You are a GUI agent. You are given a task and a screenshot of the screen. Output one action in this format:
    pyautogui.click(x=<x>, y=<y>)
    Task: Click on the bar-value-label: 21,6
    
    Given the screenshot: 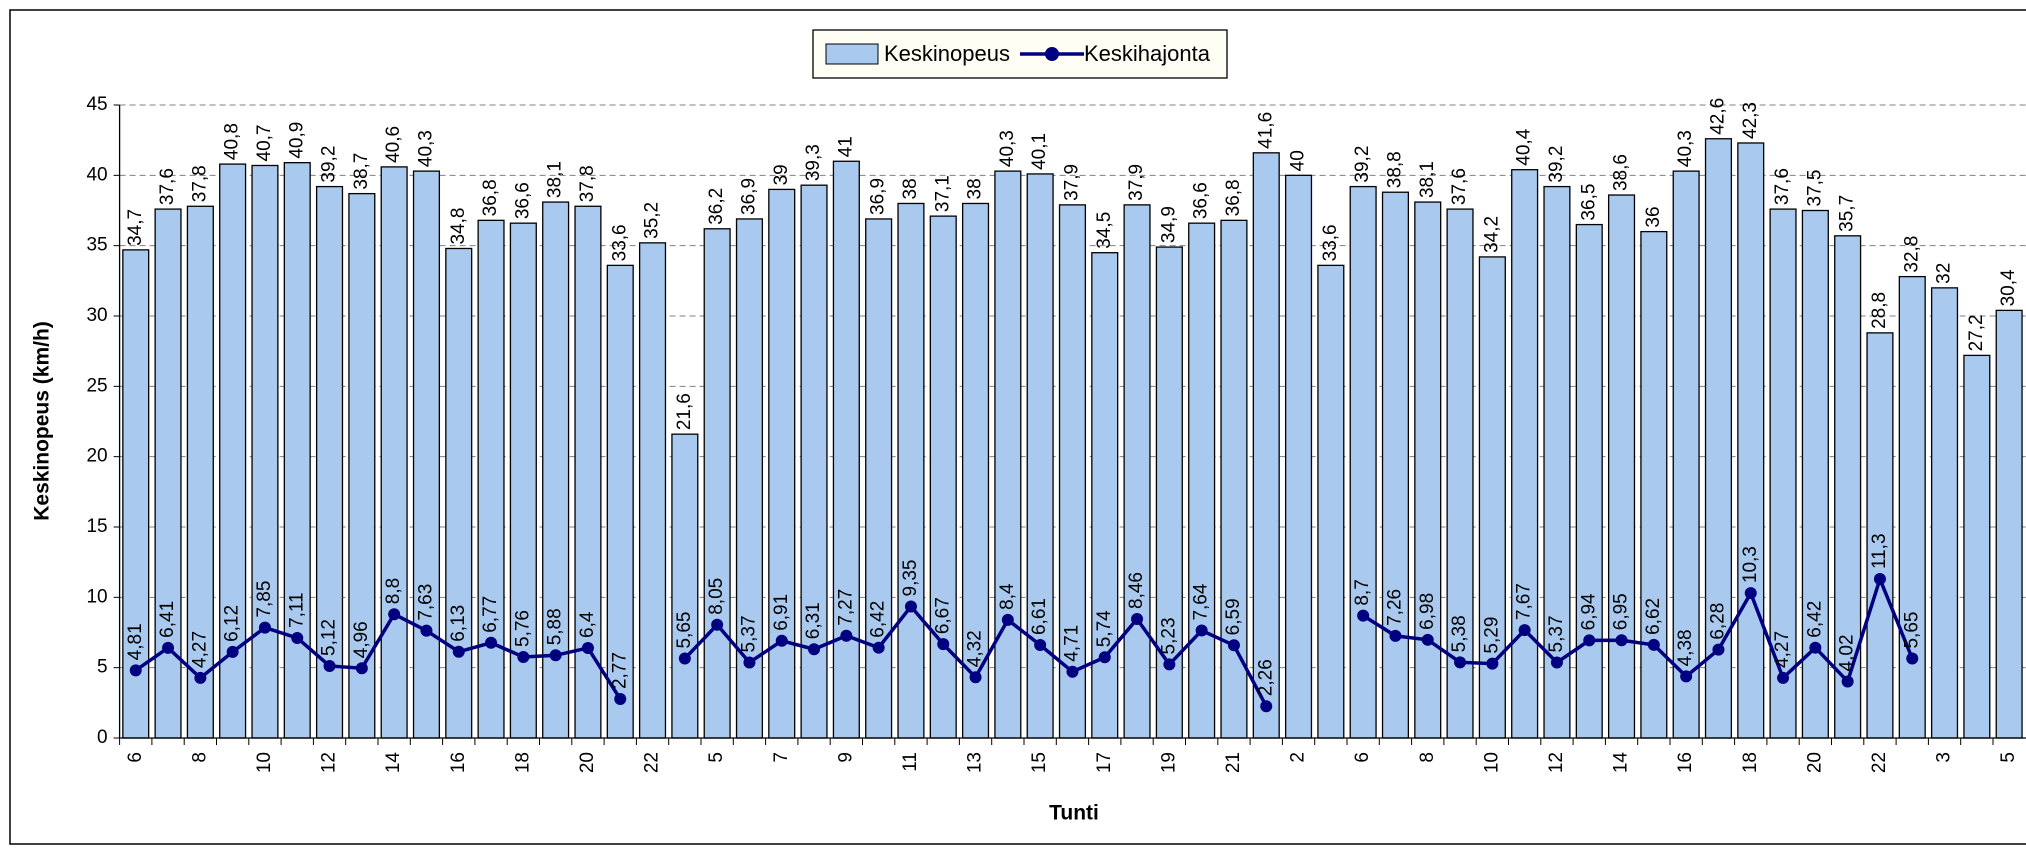 What is the action you would take?
    pyautogui.click(x=684, y=411)
    